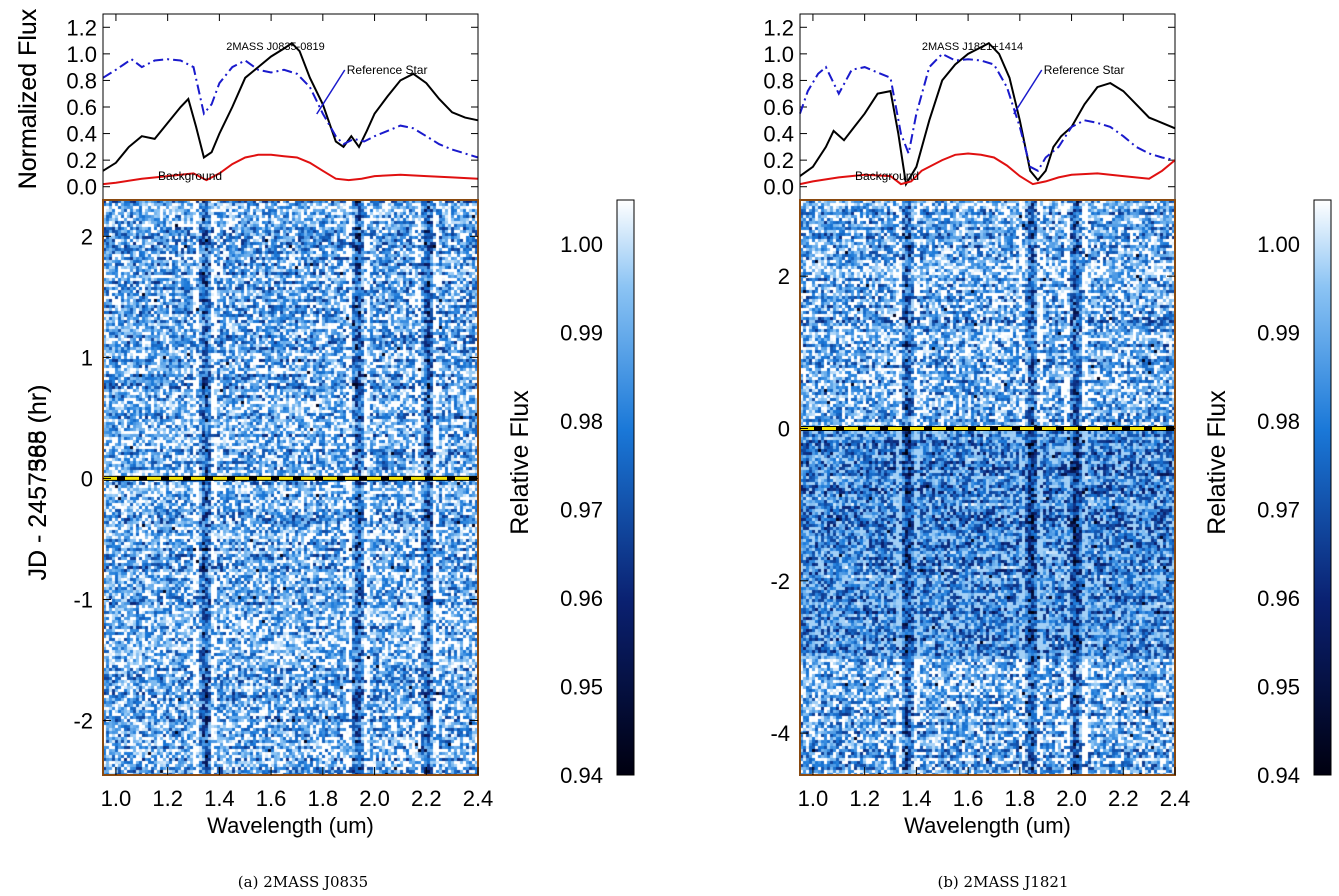  I want to click on heat-ylabel: JD - 2457388 (hr), so click(38, 483).